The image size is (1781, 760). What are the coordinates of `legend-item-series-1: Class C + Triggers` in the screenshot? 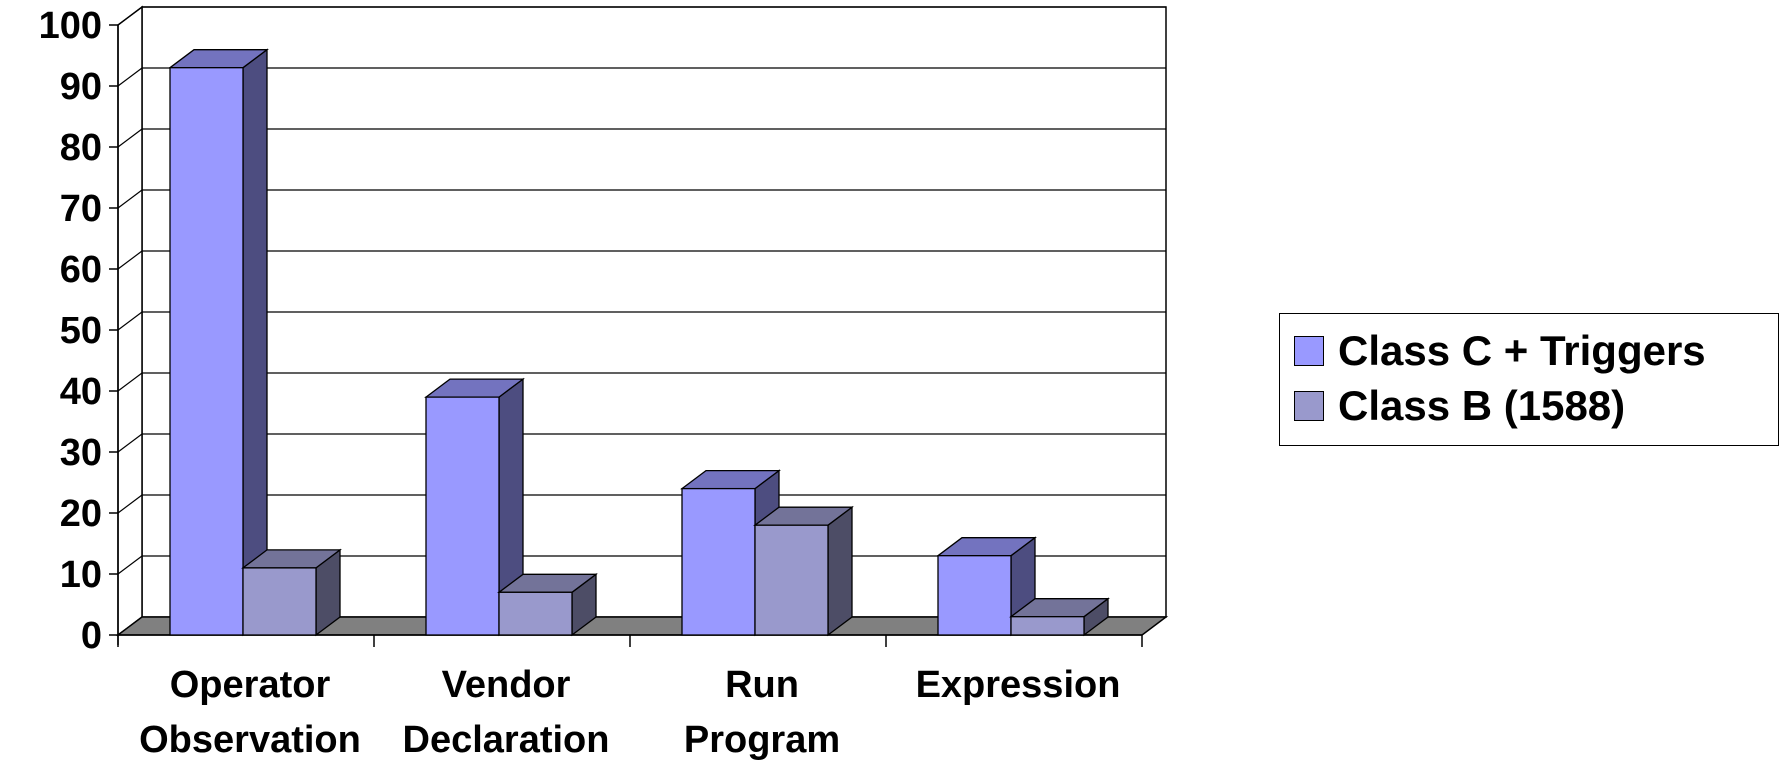 It's located at (1500, 351).